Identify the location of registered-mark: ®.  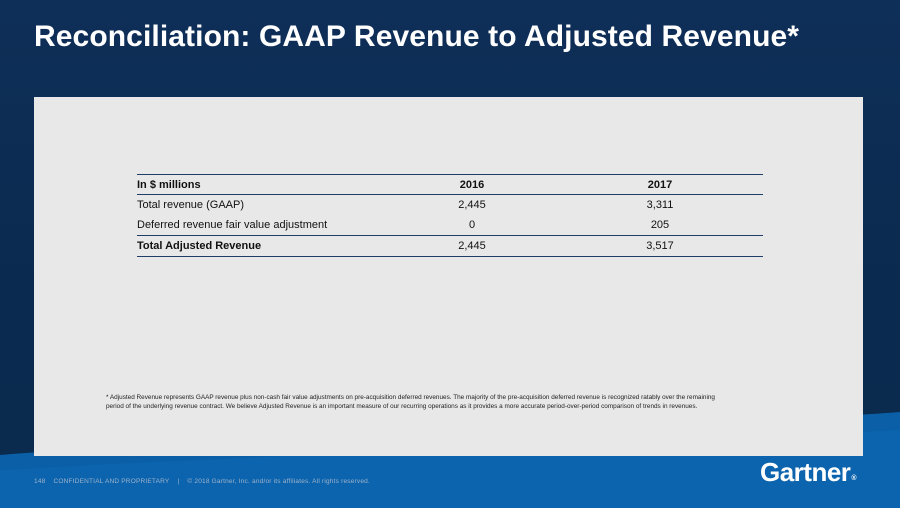
(854, 478).